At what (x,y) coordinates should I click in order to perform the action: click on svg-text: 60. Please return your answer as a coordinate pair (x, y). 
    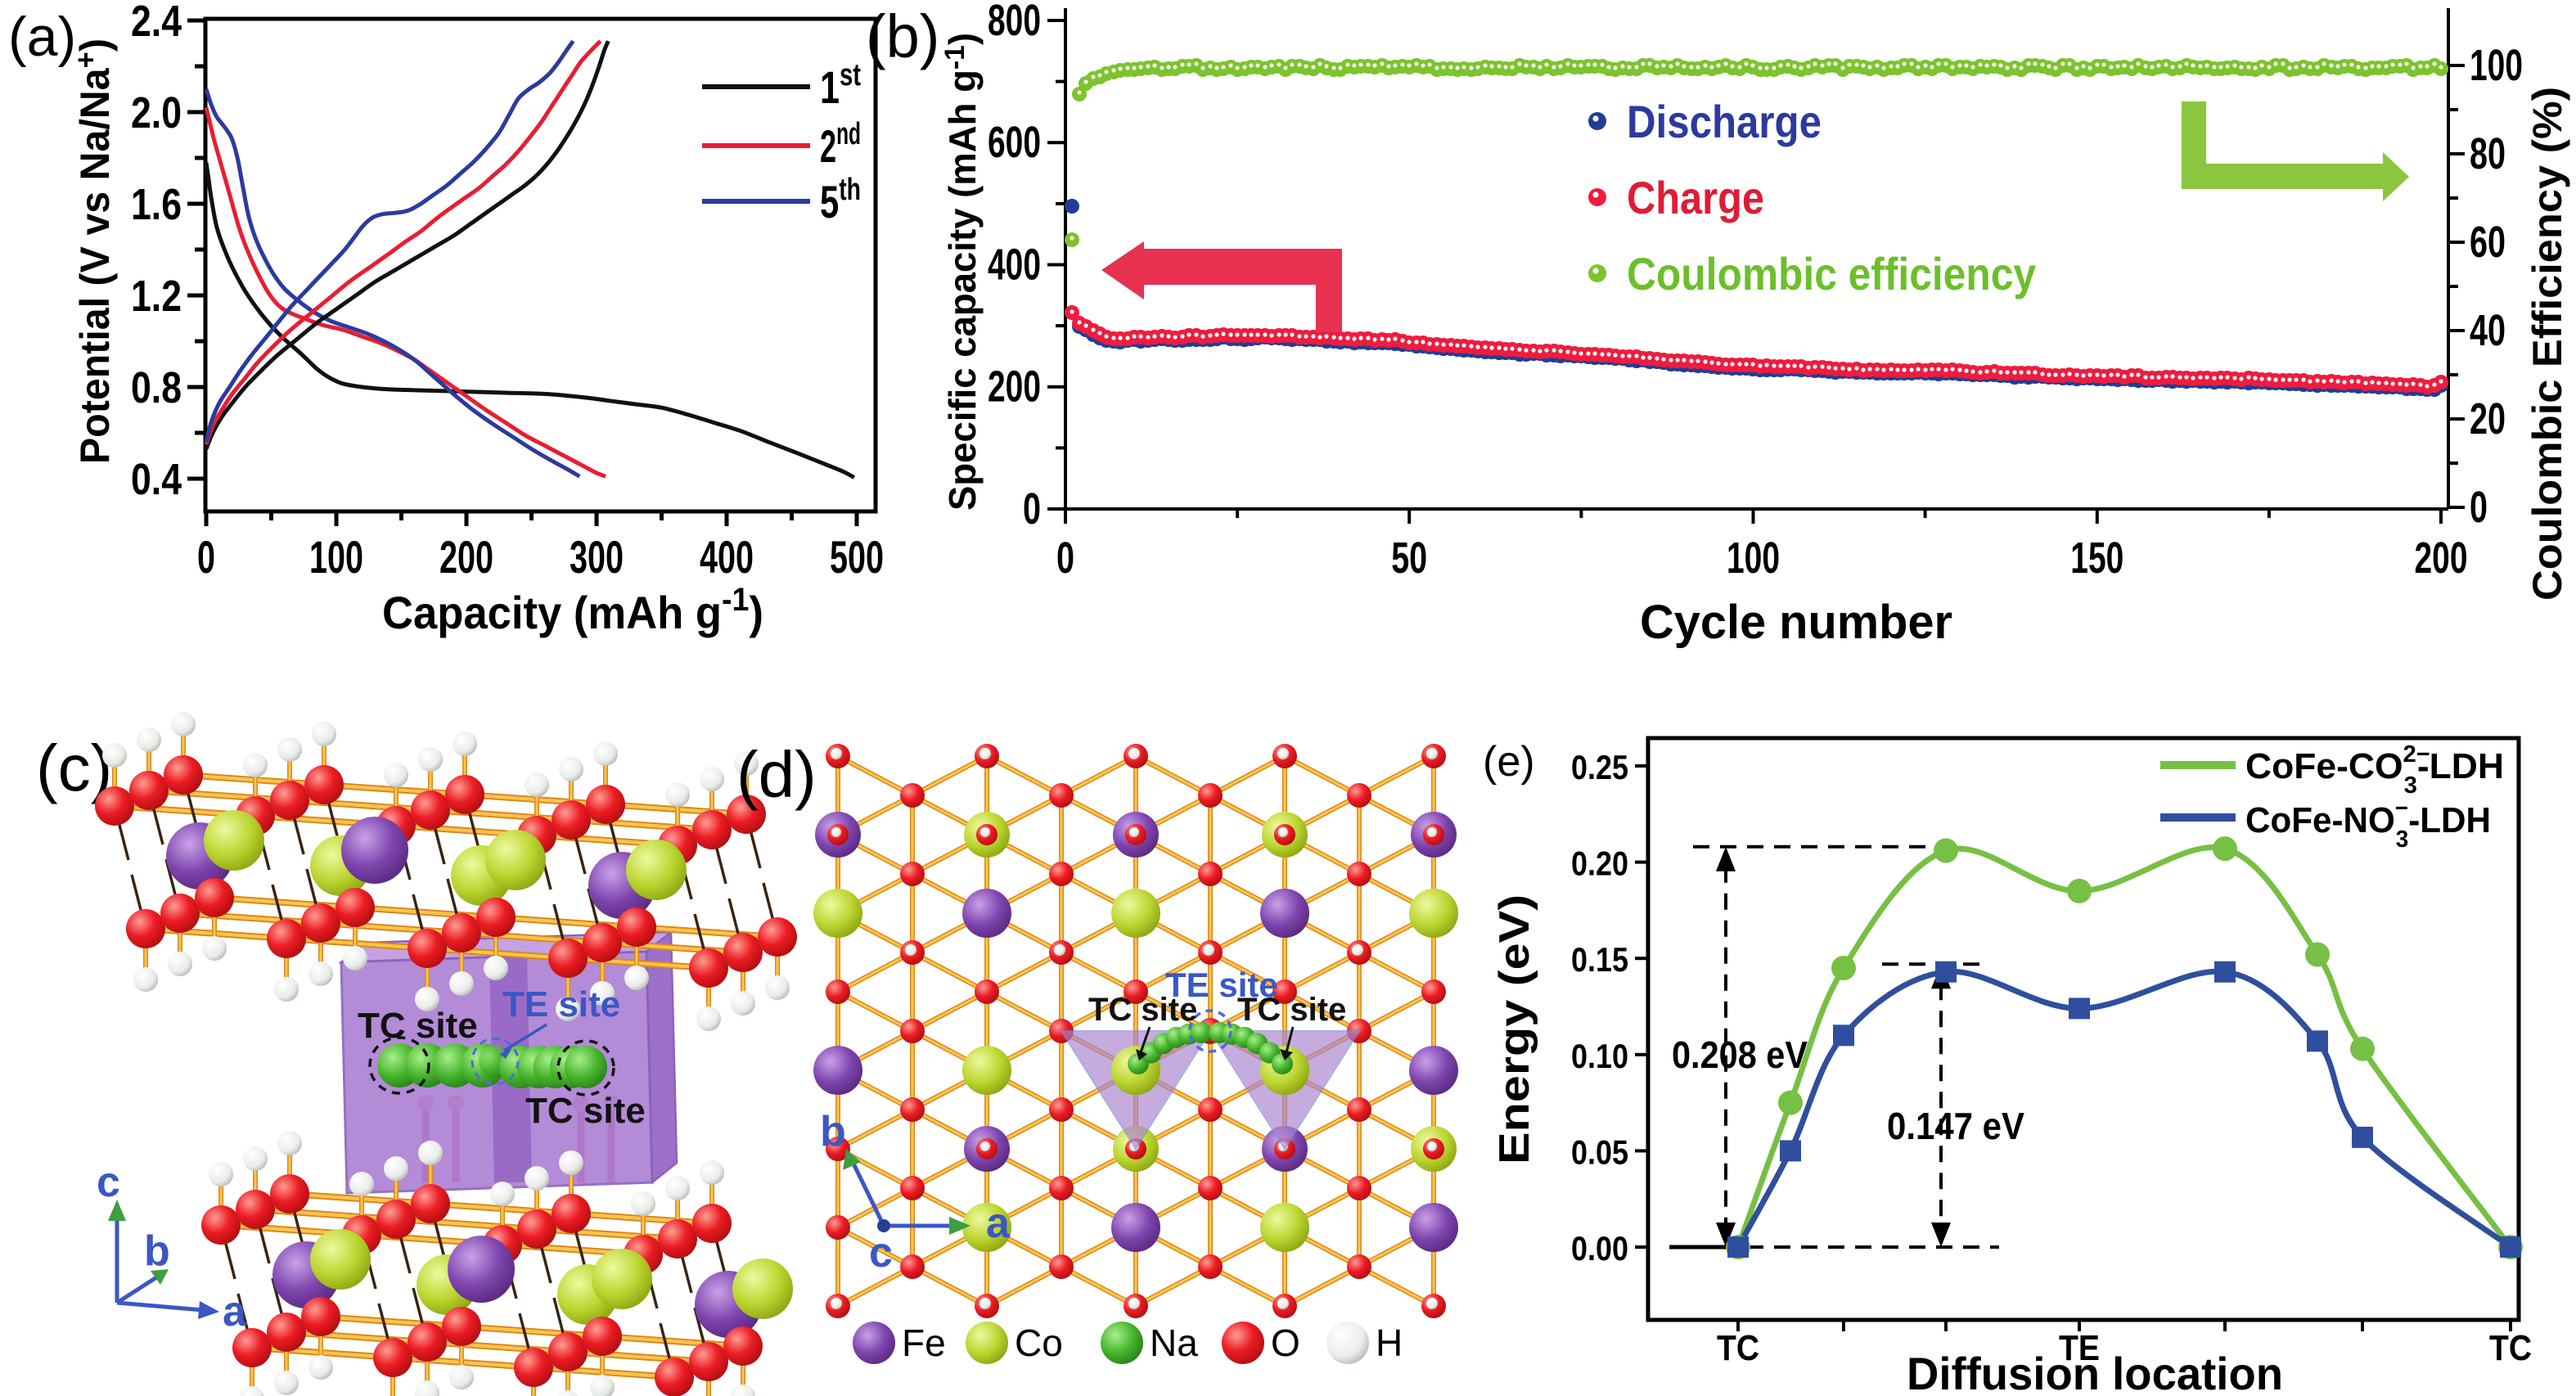
    Looking at the image, I should click on (2488, 242).